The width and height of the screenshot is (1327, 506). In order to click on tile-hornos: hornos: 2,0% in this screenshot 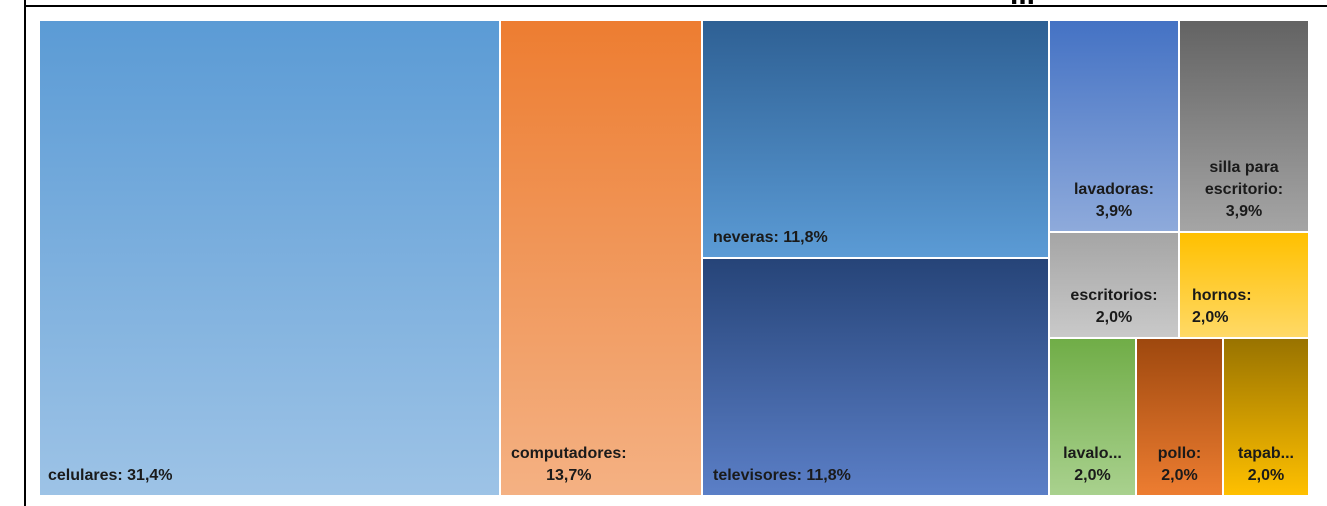, I will do `click(1244, 285)`.